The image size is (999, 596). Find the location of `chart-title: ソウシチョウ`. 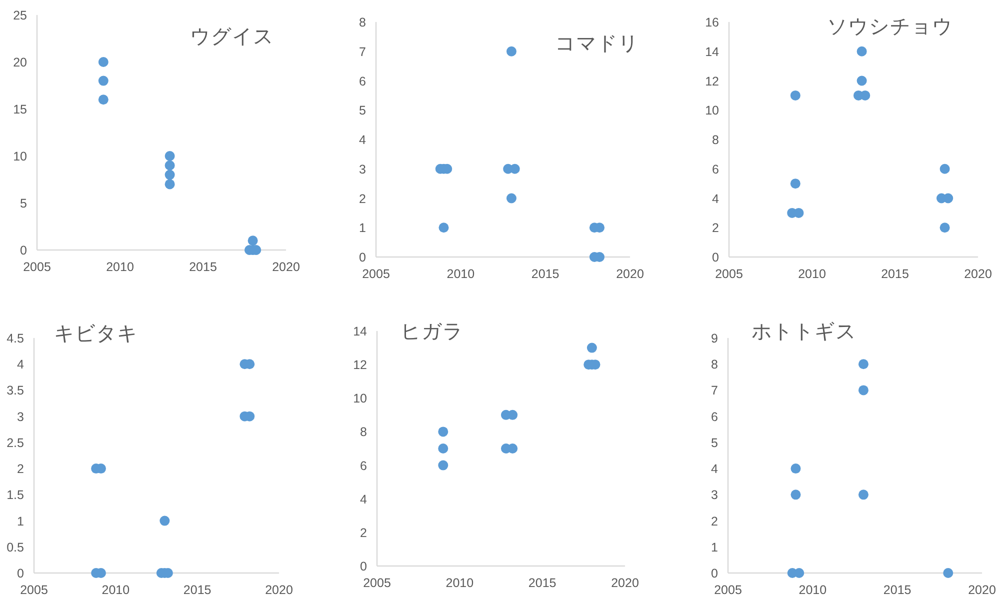

chart-title: ソウシチョウ is located at coordinates (890, 27).